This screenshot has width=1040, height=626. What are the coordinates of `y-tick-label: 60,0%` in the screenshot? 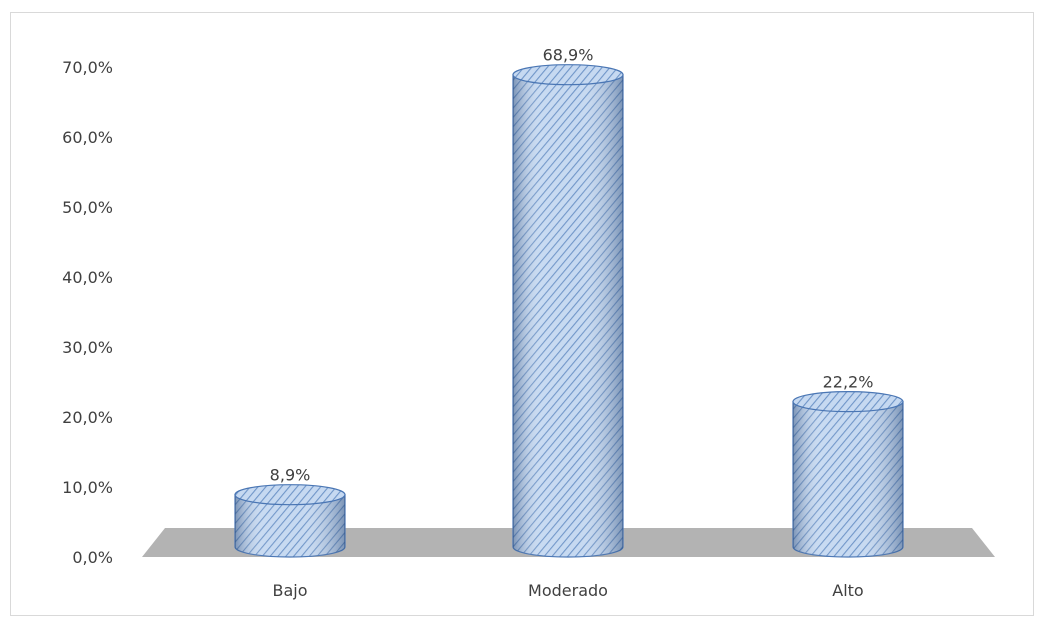 It's located at (87, 137).